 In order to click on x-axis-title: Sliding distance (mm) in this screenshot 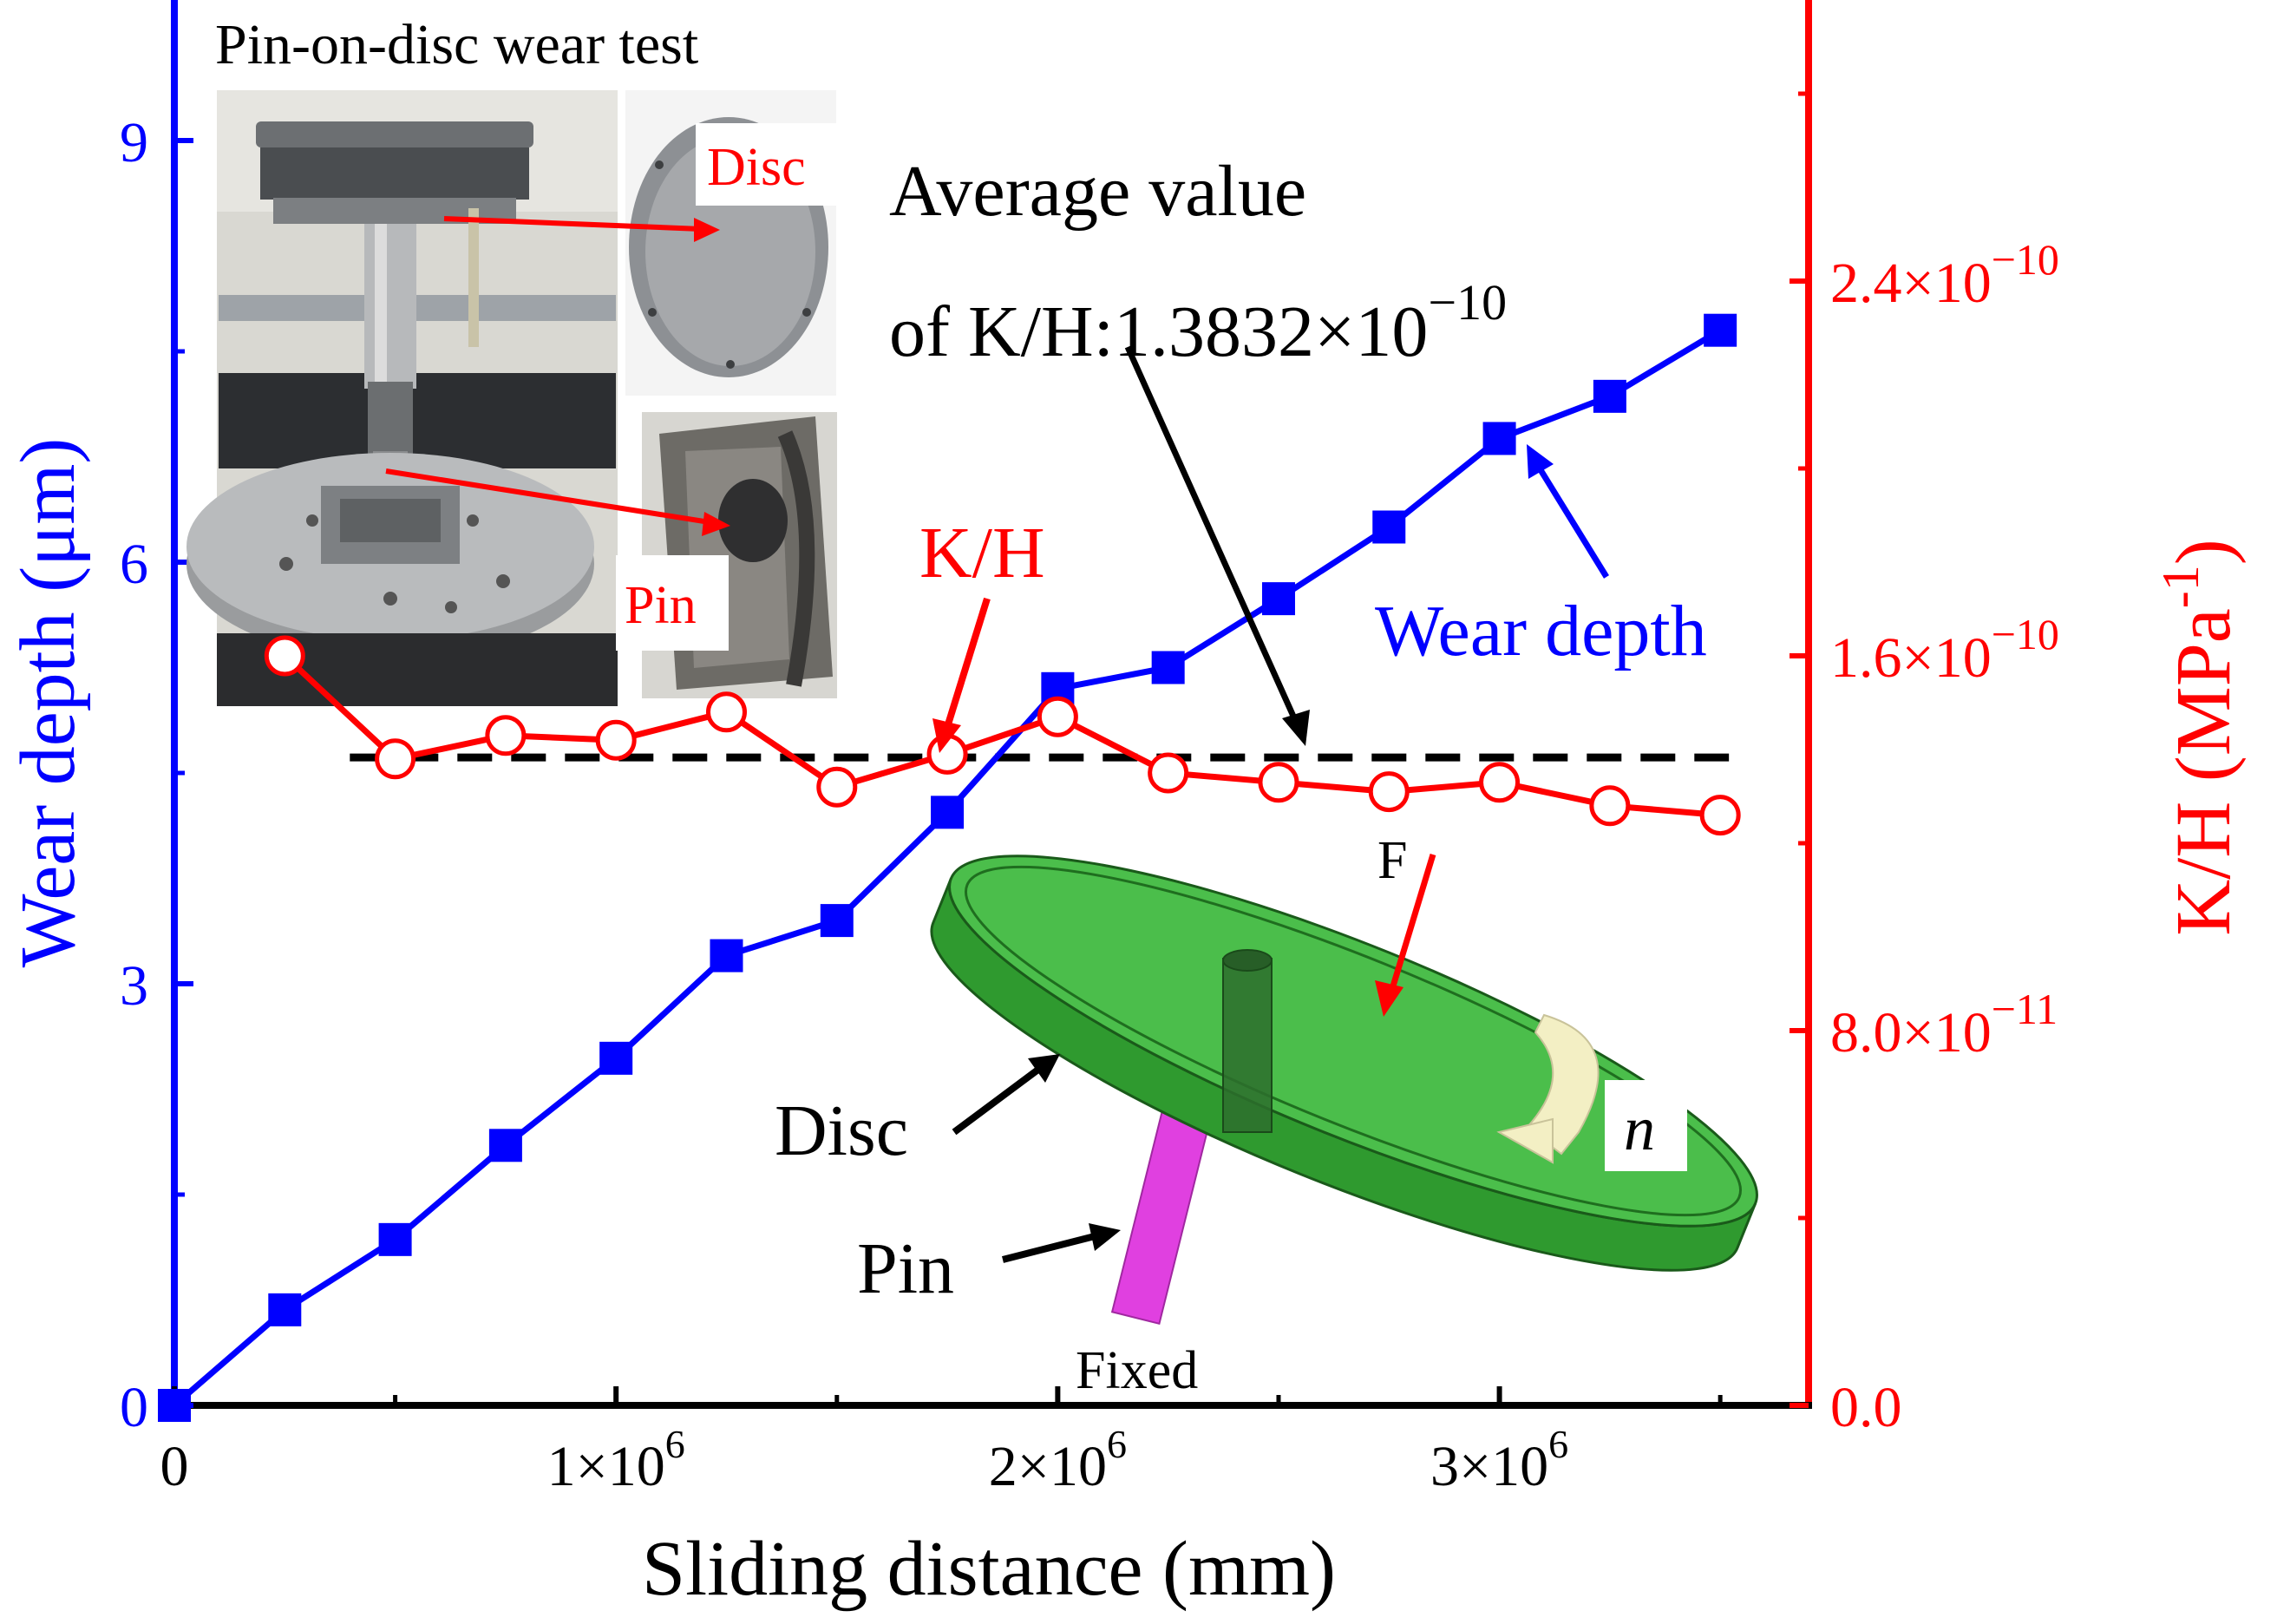, I will do `click(989, 1569)`.